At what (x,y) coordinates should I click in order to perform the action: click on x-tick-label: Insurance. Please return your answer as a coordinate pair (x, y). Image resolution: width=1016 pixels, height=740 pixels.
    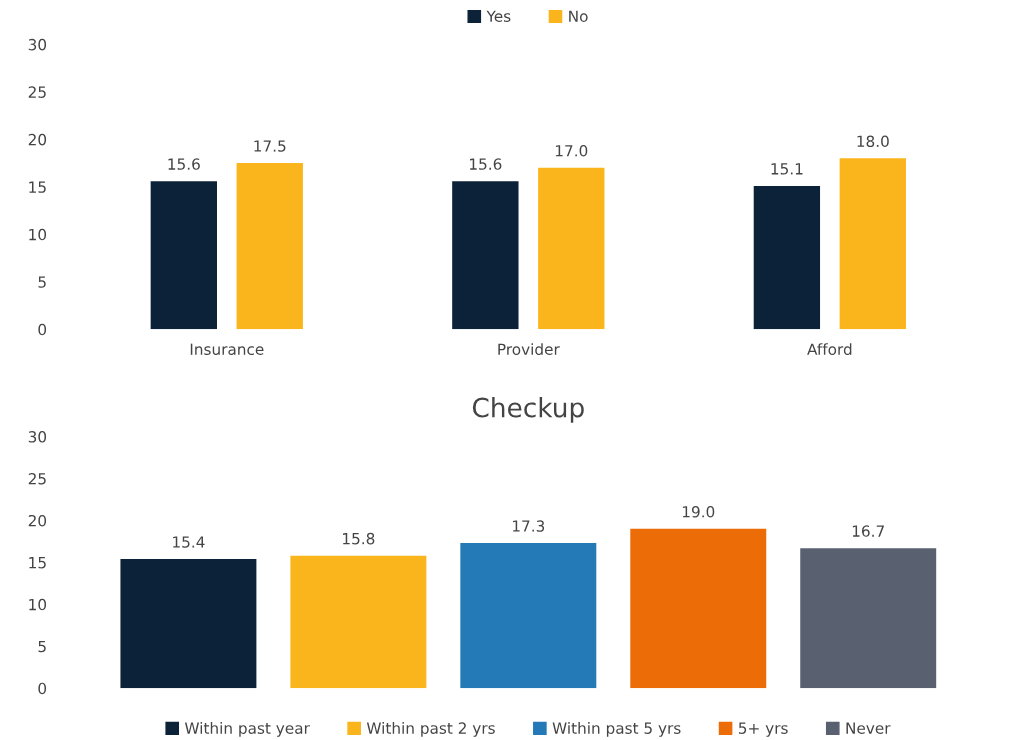
    Looking at the image, I should click on (227, 349).